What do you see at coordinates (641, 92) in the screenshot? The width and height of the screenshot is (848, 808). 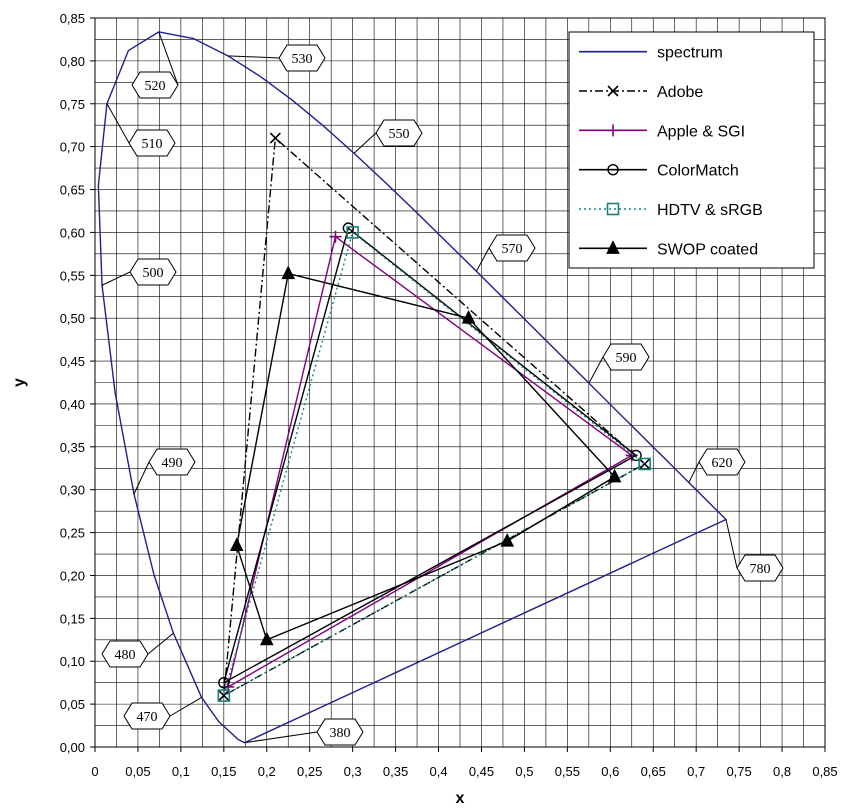 I see `legend-item: Adobe` at bounding box center [641, 92].